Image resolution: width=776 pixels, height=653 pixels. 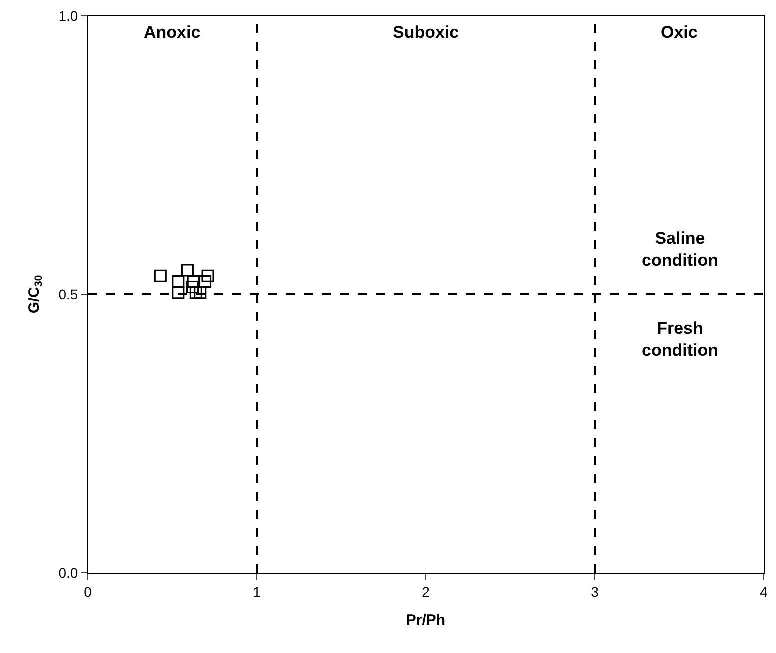 I want to click on annotation: Anoxic, so click(x=172, y=32).